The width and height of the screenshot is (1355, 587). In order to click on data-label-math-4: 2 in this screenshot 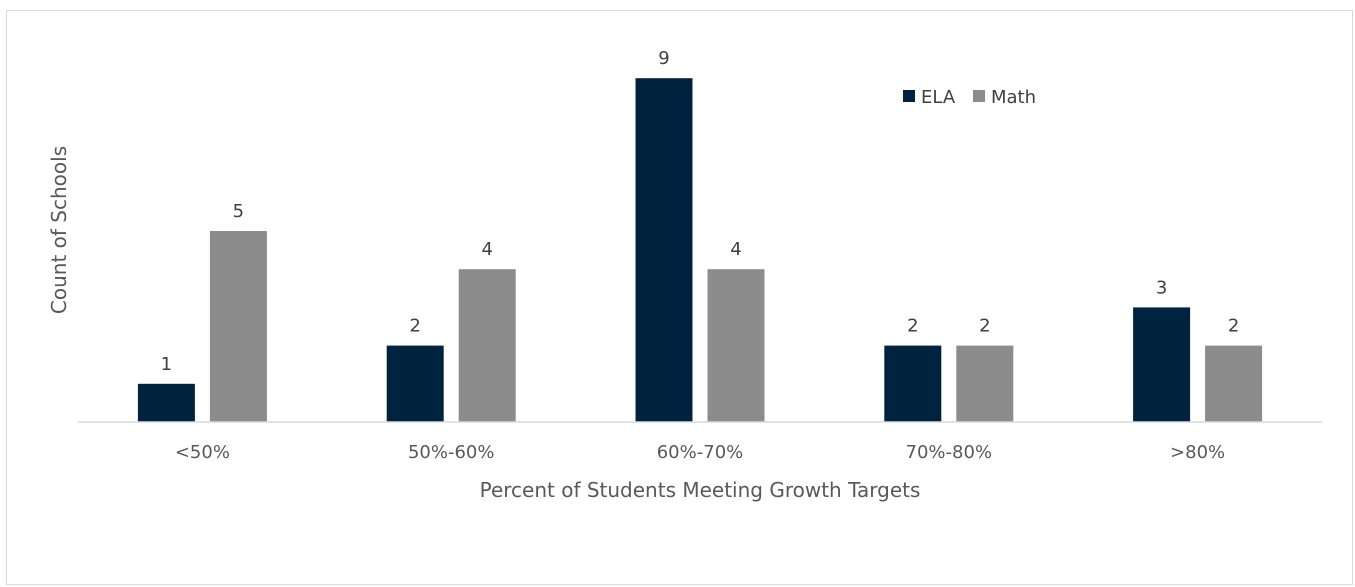, I will do `click(1233, 326)`.